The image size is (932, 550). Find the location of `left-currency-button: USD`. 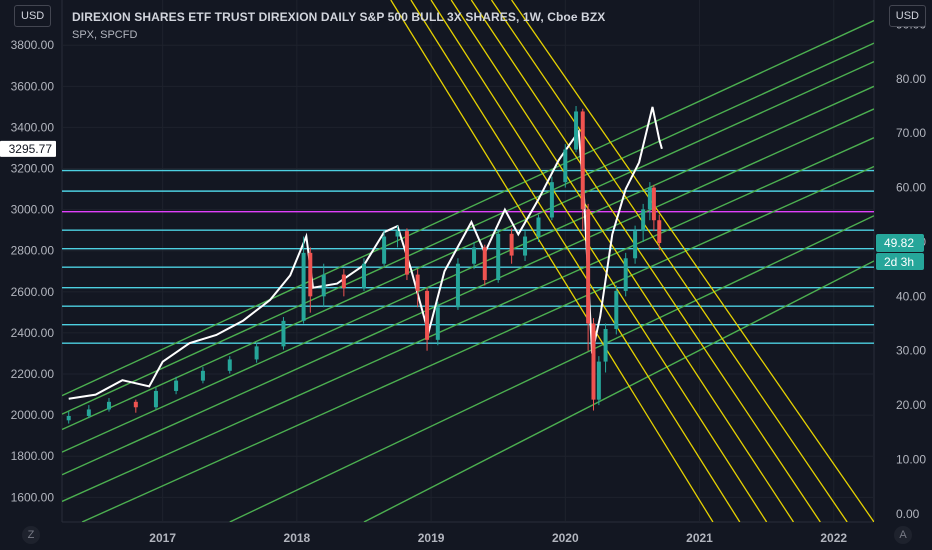

left-currency-button: USD is located at coordinates (33, 16).